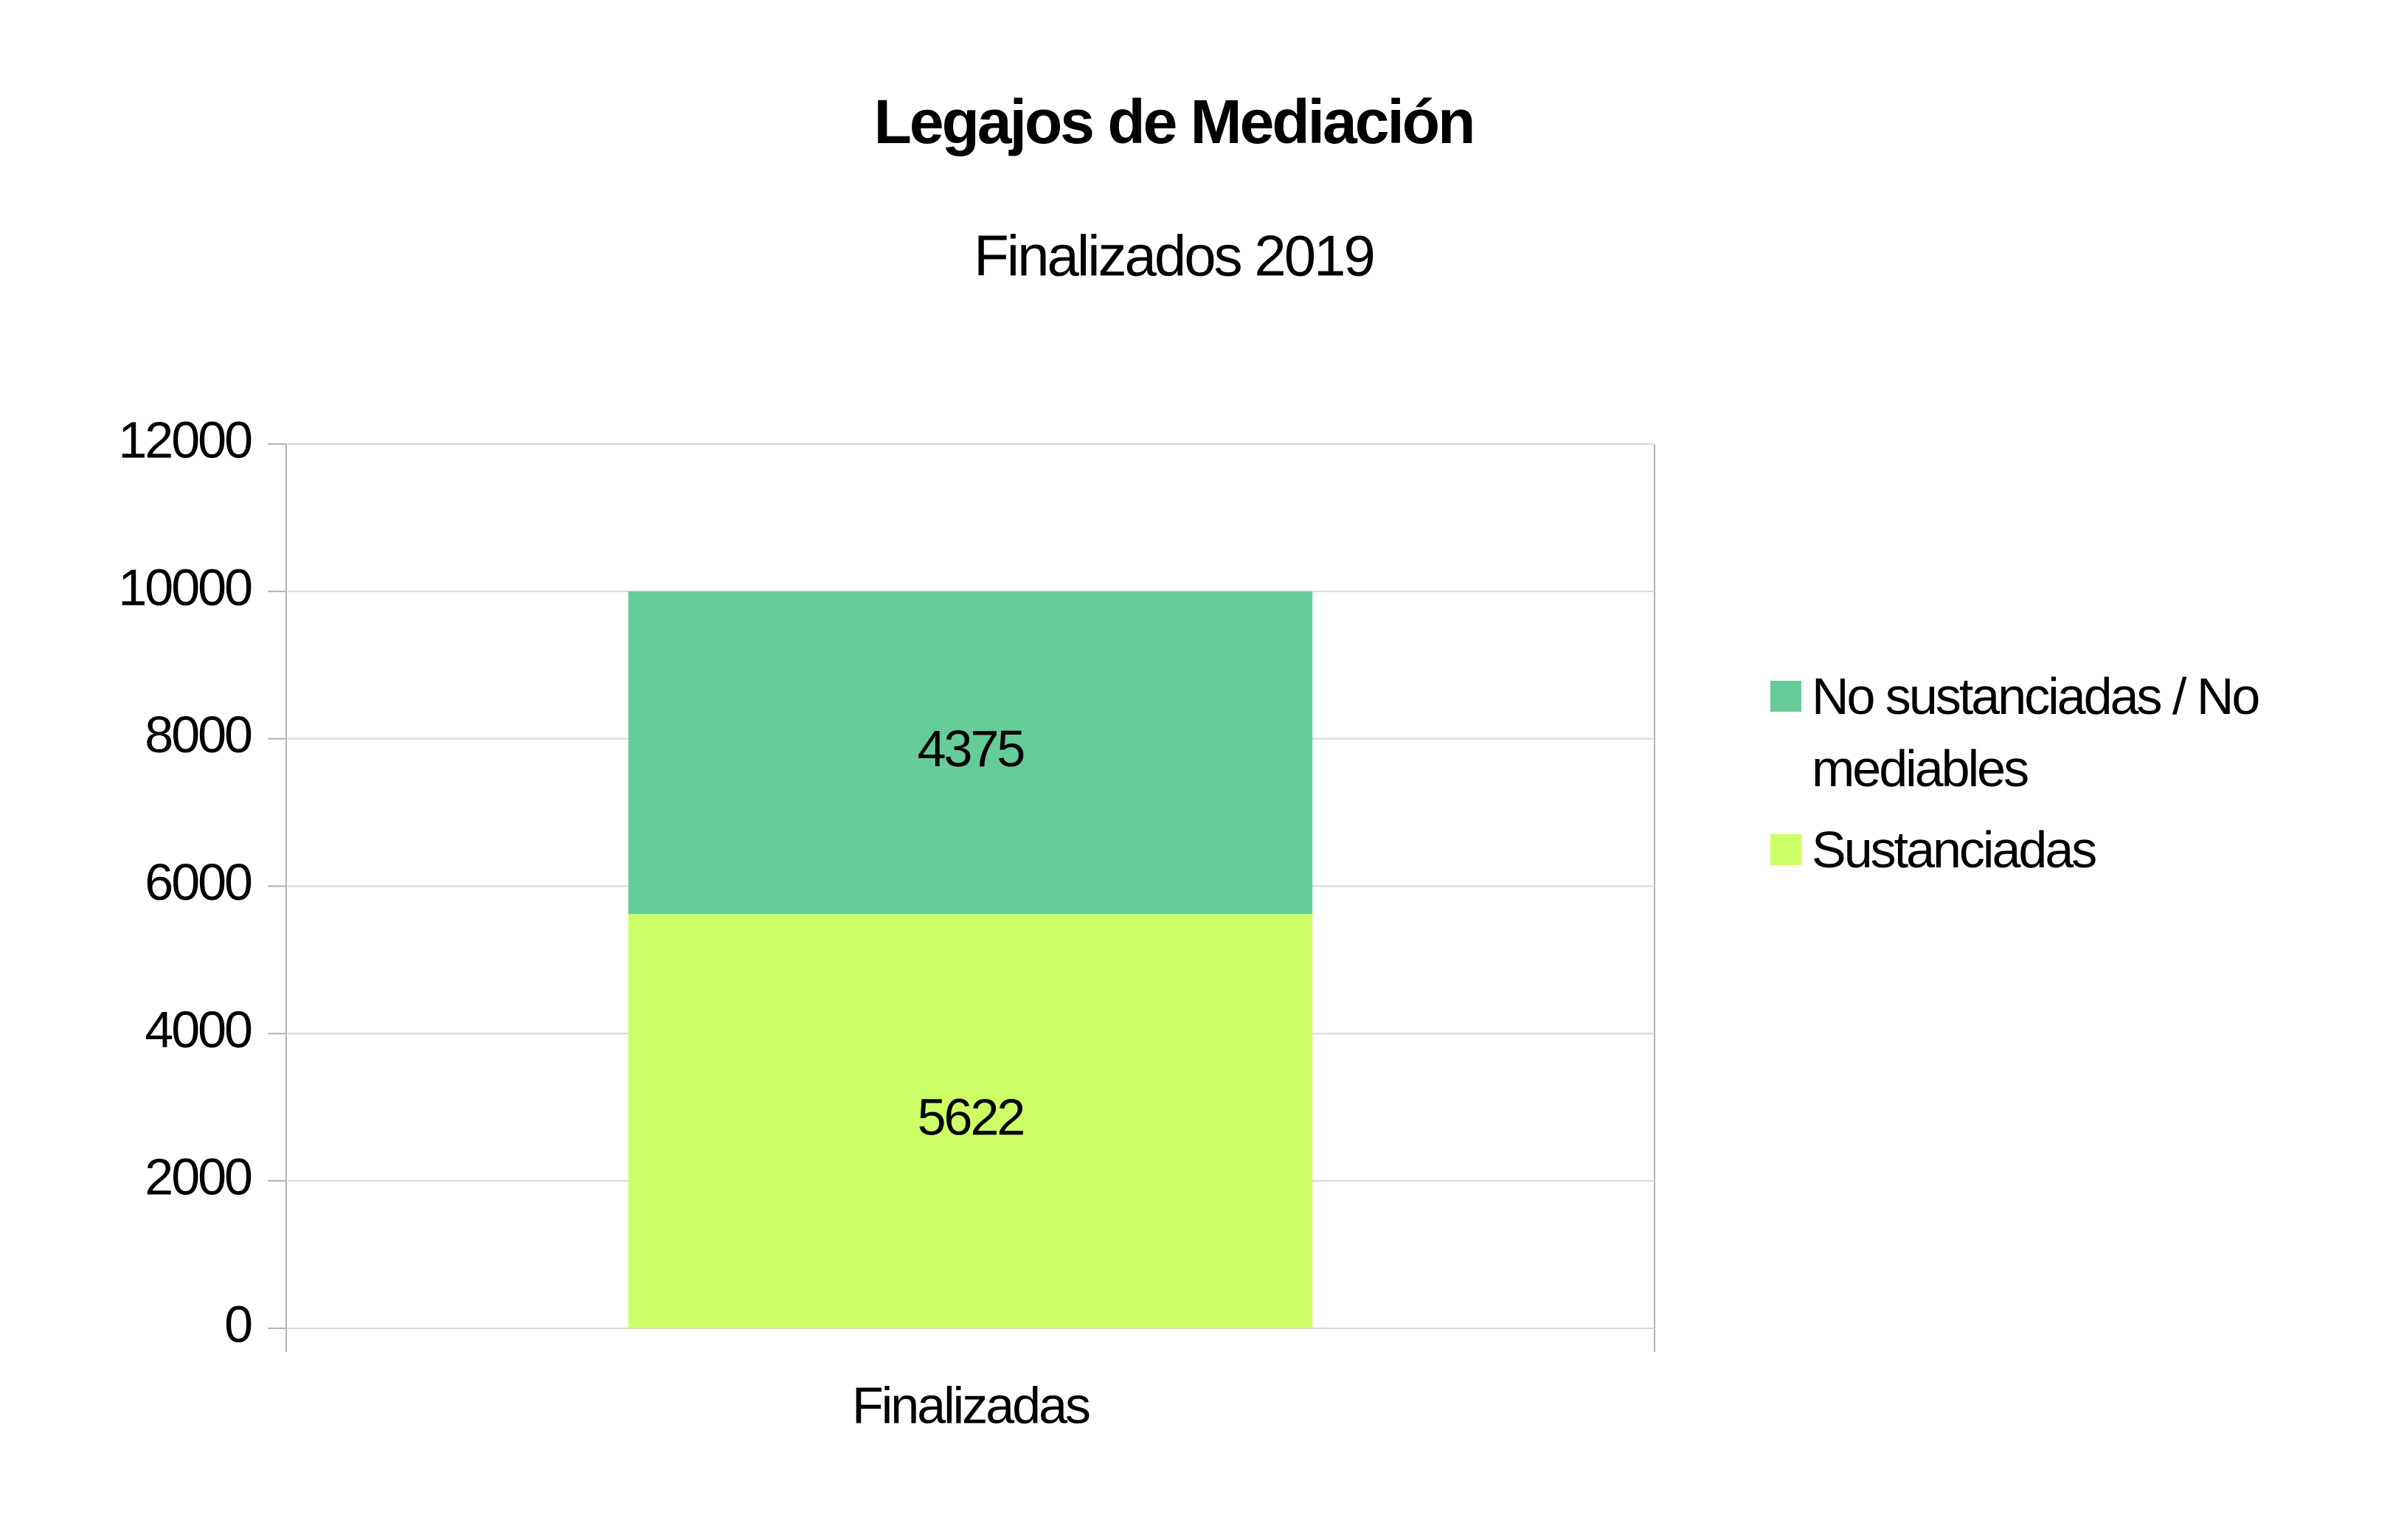 The height and width of the screenshot is (1540, 2390). I want to click on chart-subtitle: Finalizados 2019, so click(1174, 256).